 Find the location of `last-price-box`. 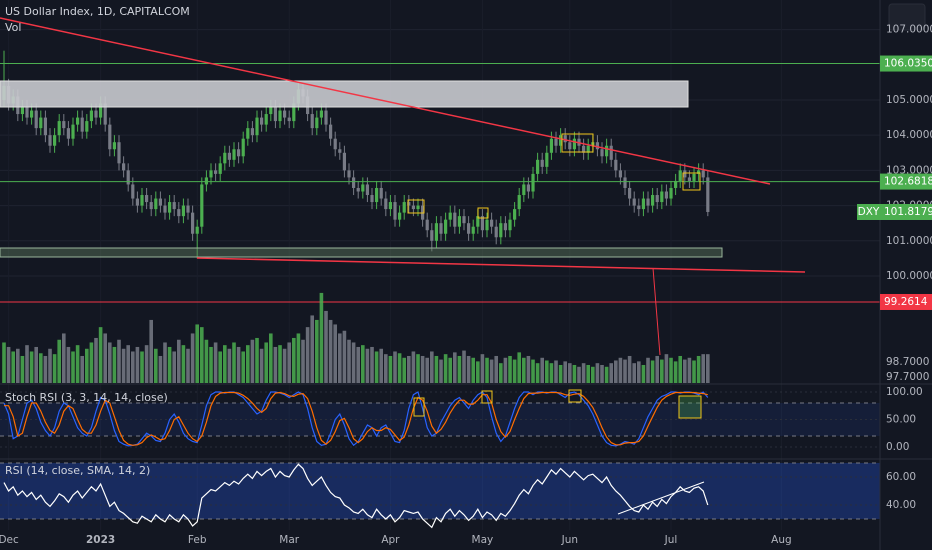

last-price-box is located at coordinates (906, 211).